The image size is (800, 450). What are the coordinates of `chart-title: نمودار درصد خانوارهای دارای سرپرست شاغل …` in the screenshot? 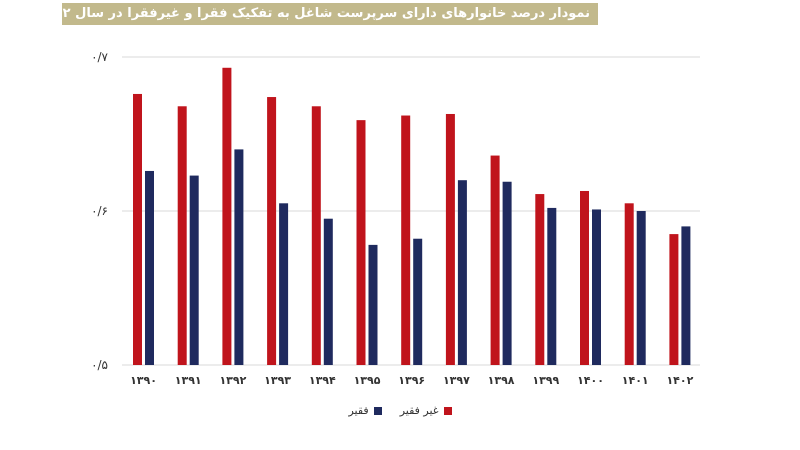 It's located at (330, 14).